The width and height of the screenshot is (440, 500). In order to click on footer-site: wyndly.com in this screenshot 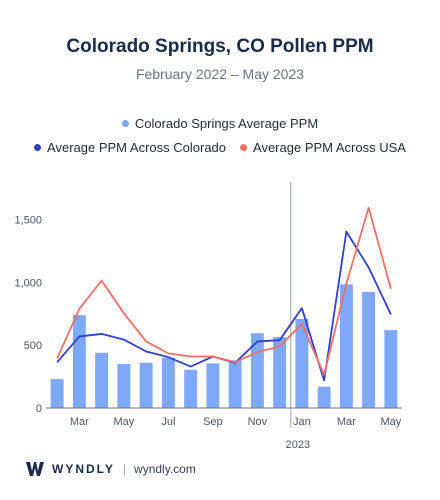, I will do `click(165, 469)`.